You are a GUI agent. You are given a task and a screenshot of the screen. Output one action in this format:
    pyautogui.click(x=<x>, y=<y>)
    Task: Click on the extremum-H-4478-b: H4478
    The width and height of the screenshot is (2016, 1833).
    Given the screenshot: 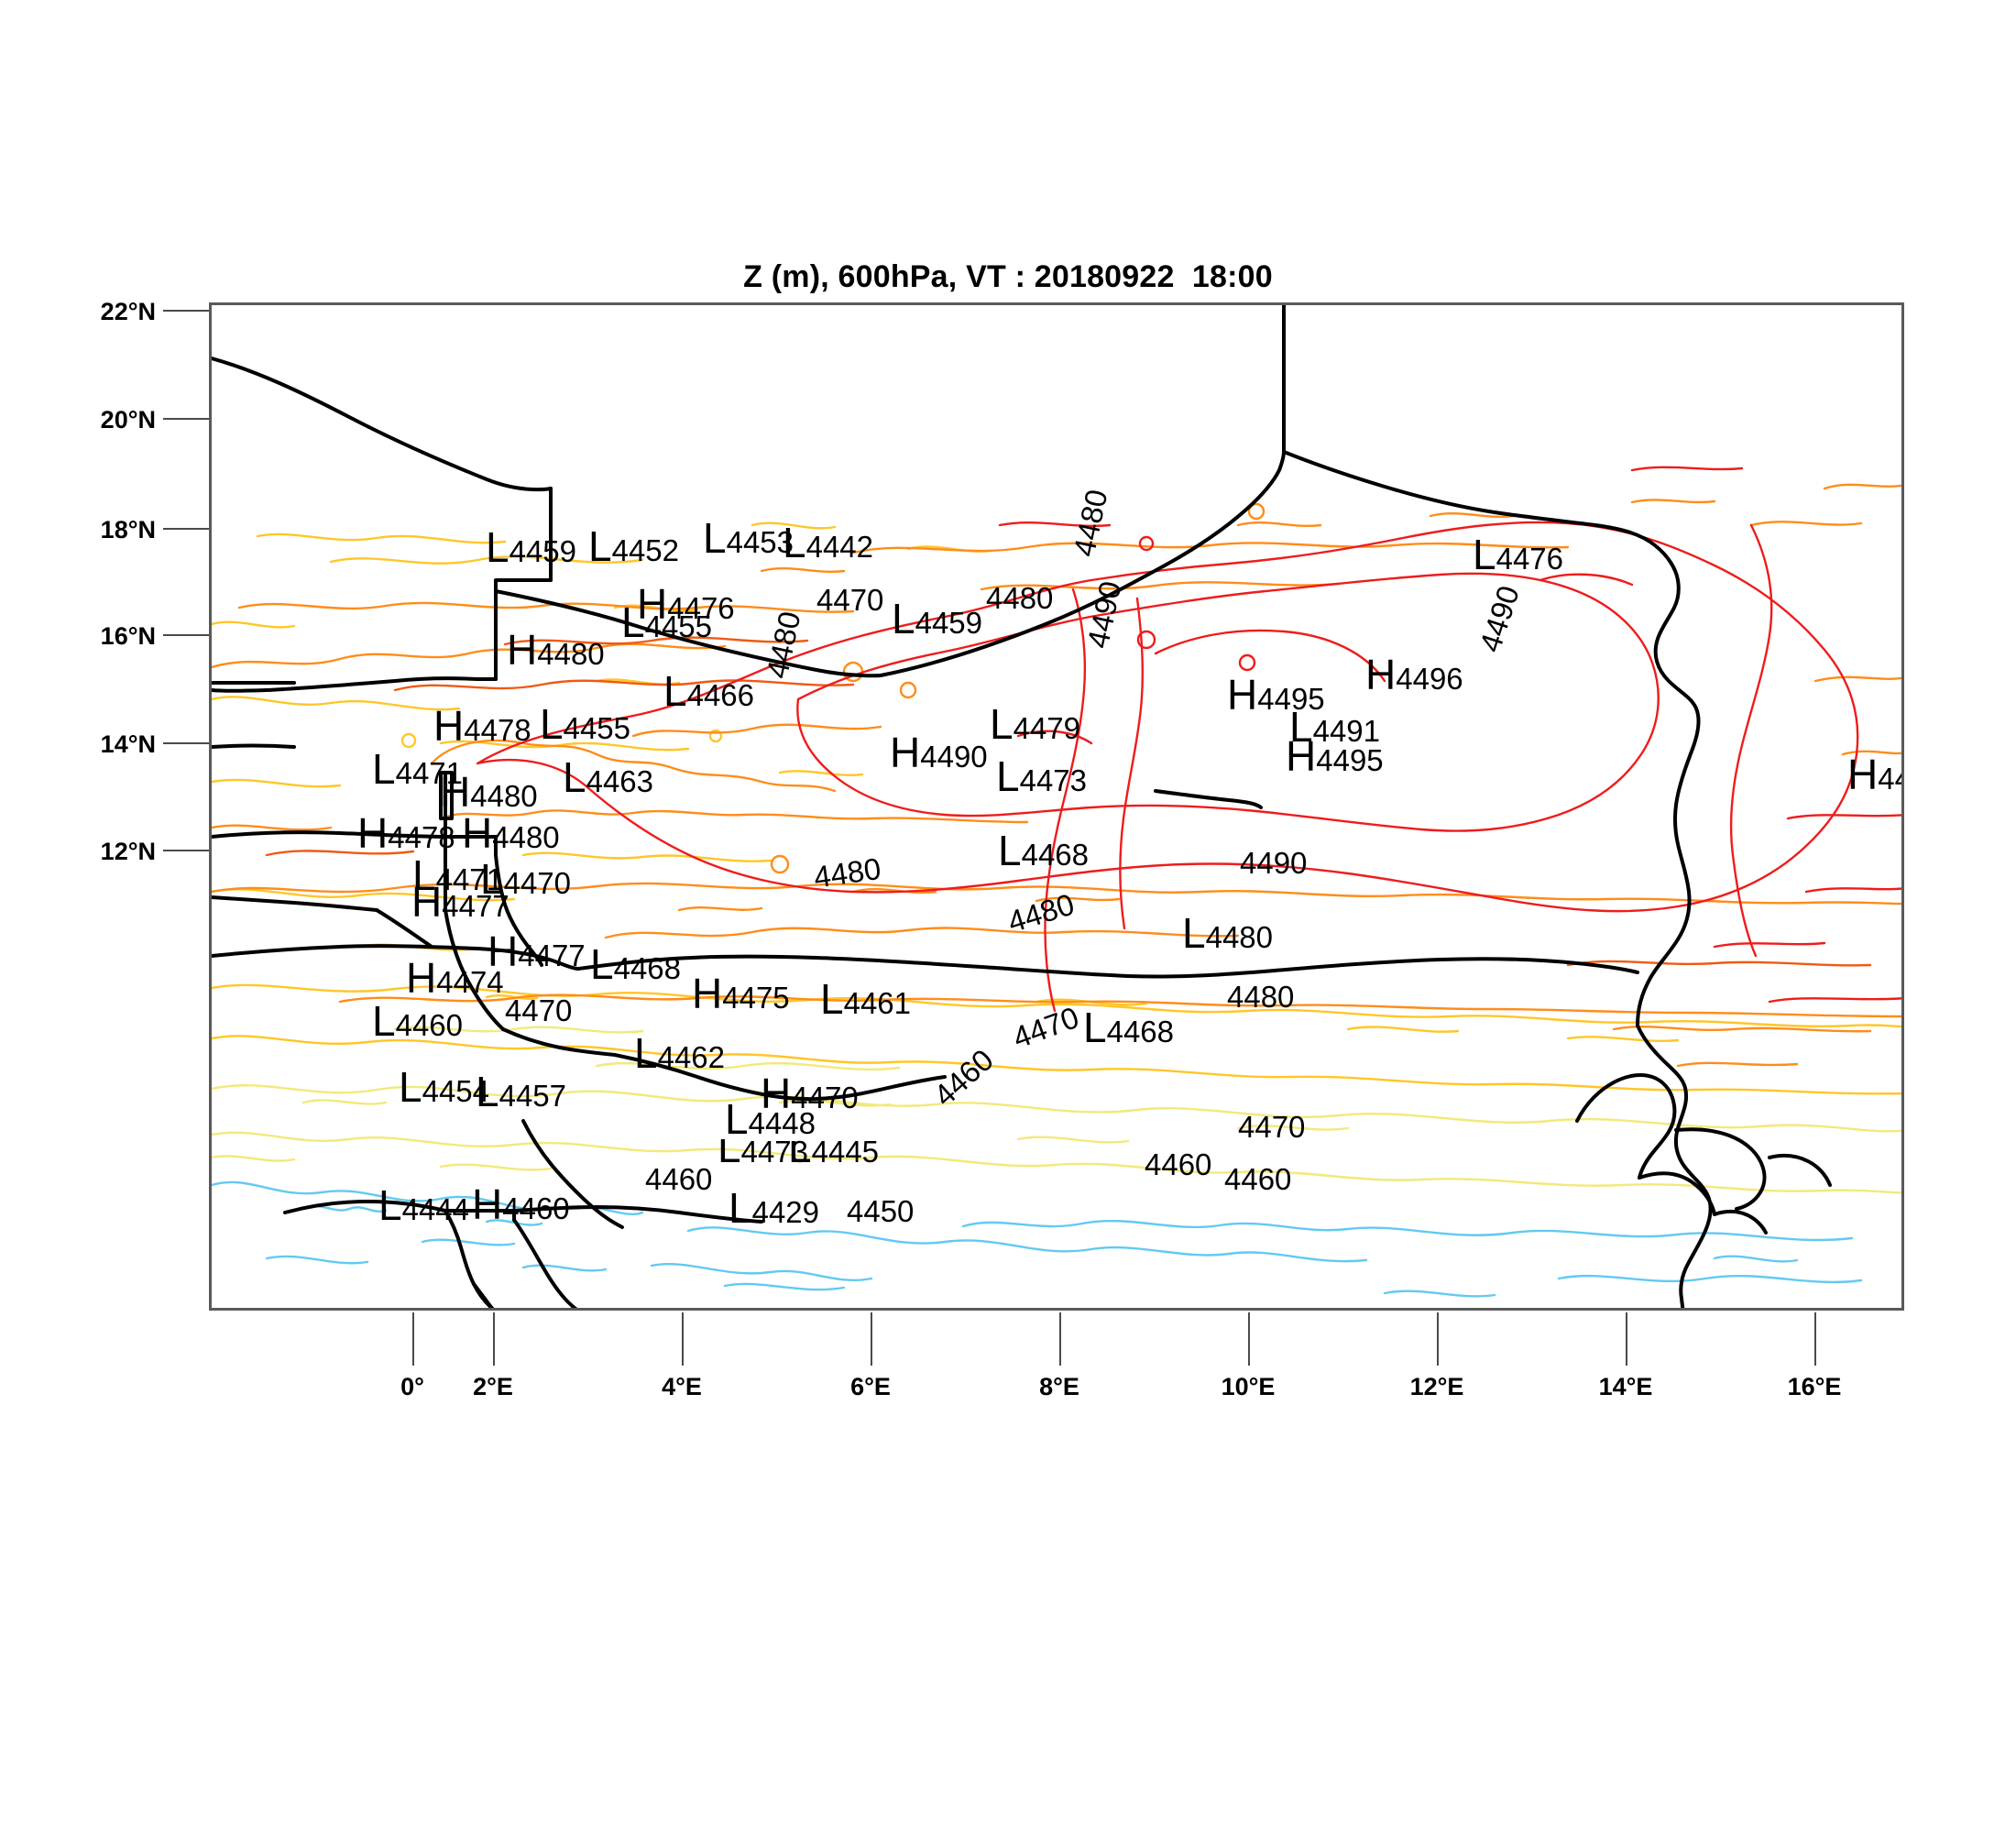 What is the action you would take?
    pyautogui.click(x=406, y=833)
    